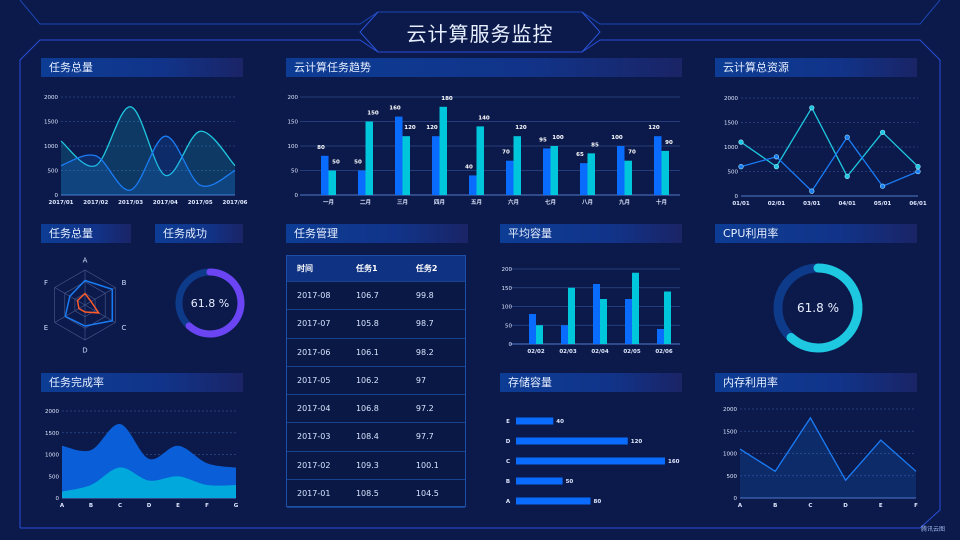  Describe the element at coordinates (314, 408) in the screenshot. I see `table-cell: 2017-04` at that location.